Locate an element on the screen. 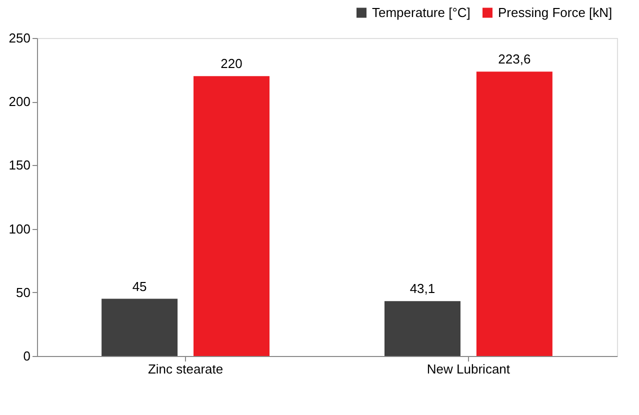  data-label: 43,1 is located at coordinates (423, 288).